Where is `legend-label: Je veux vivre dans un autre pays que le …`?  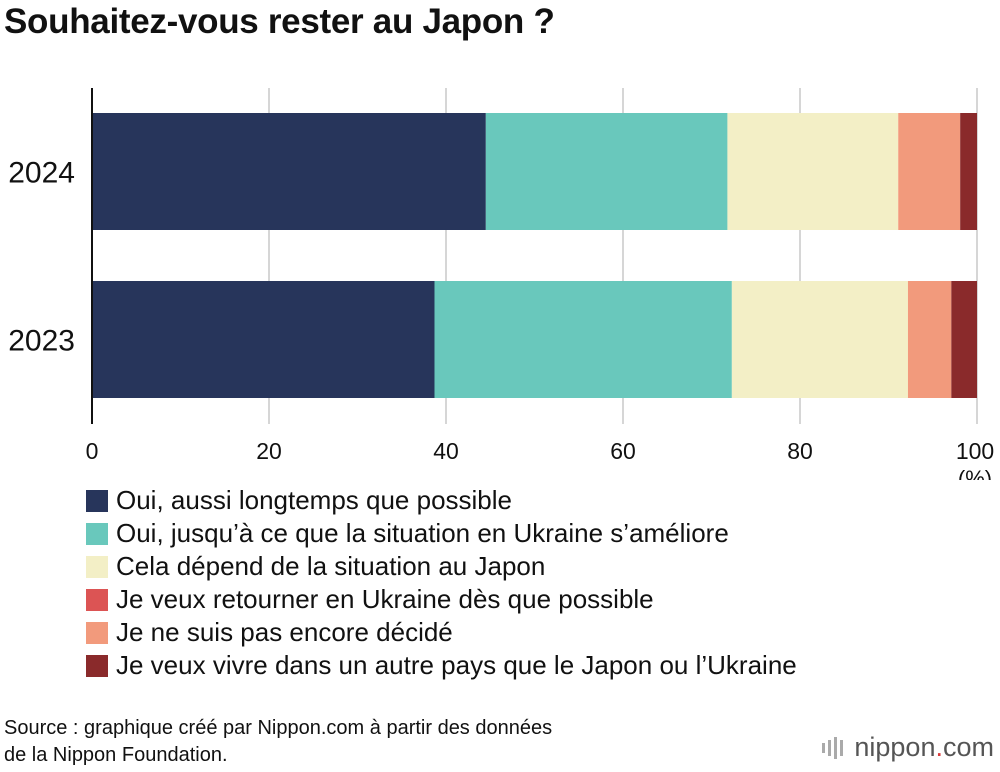 legend-label: Je veux vivre dans un autre pays que le … is located at coordinates (456, 665).